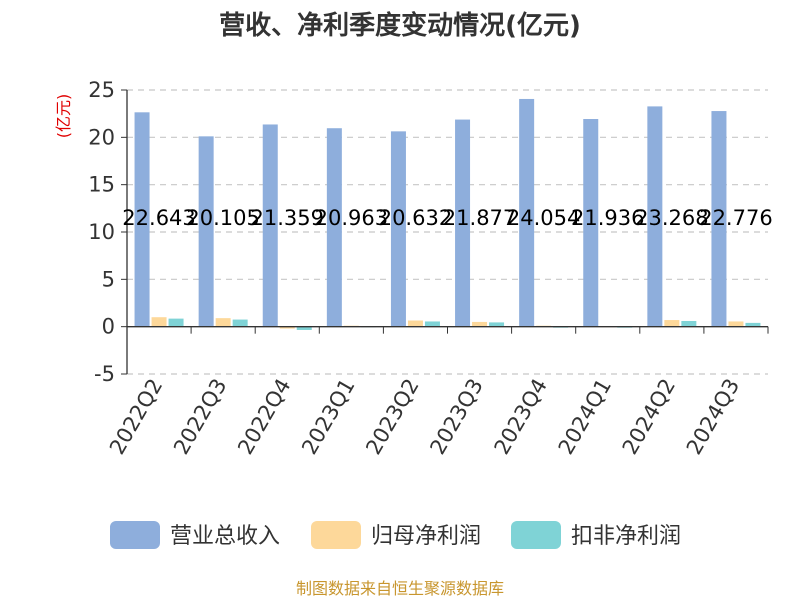 Image resolution: width=800 pixels, height=600 pixels. I want to click on chart-title: 营收、净利季度变动情况(亿元), so click(400, 25).